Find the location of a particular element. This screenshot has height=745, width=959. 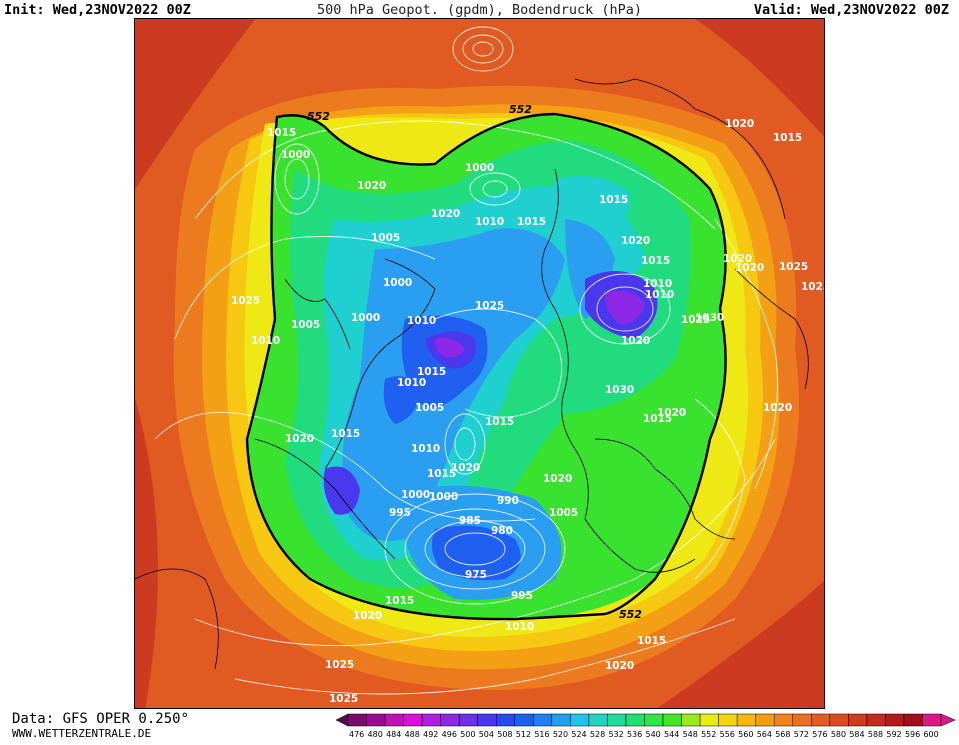

chart-title: 500 hPa Geopot. (gpdm), Bodendruck (hPa) is located at coordinates (479, 10).